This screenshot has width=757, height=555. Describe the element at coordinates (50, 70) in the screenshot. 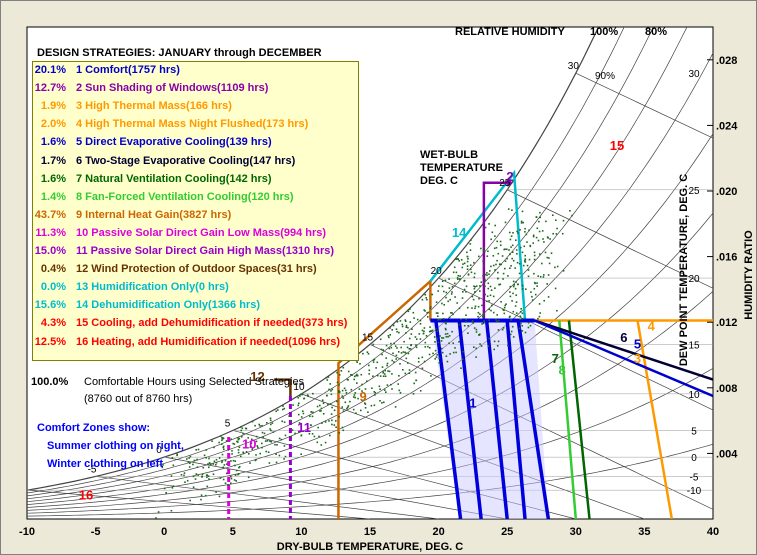

I see `legend-pct: 20.1%` at that location.